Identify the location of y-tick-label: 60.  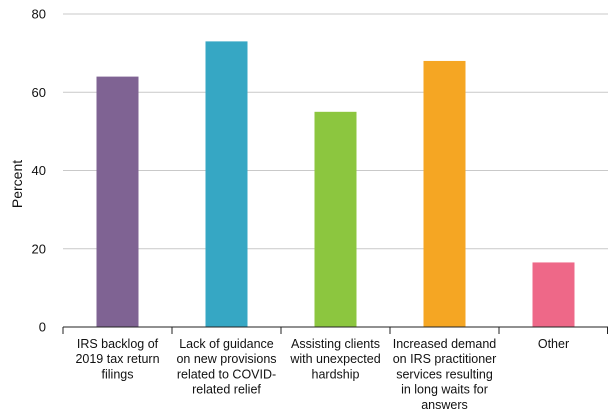
(39, 92).